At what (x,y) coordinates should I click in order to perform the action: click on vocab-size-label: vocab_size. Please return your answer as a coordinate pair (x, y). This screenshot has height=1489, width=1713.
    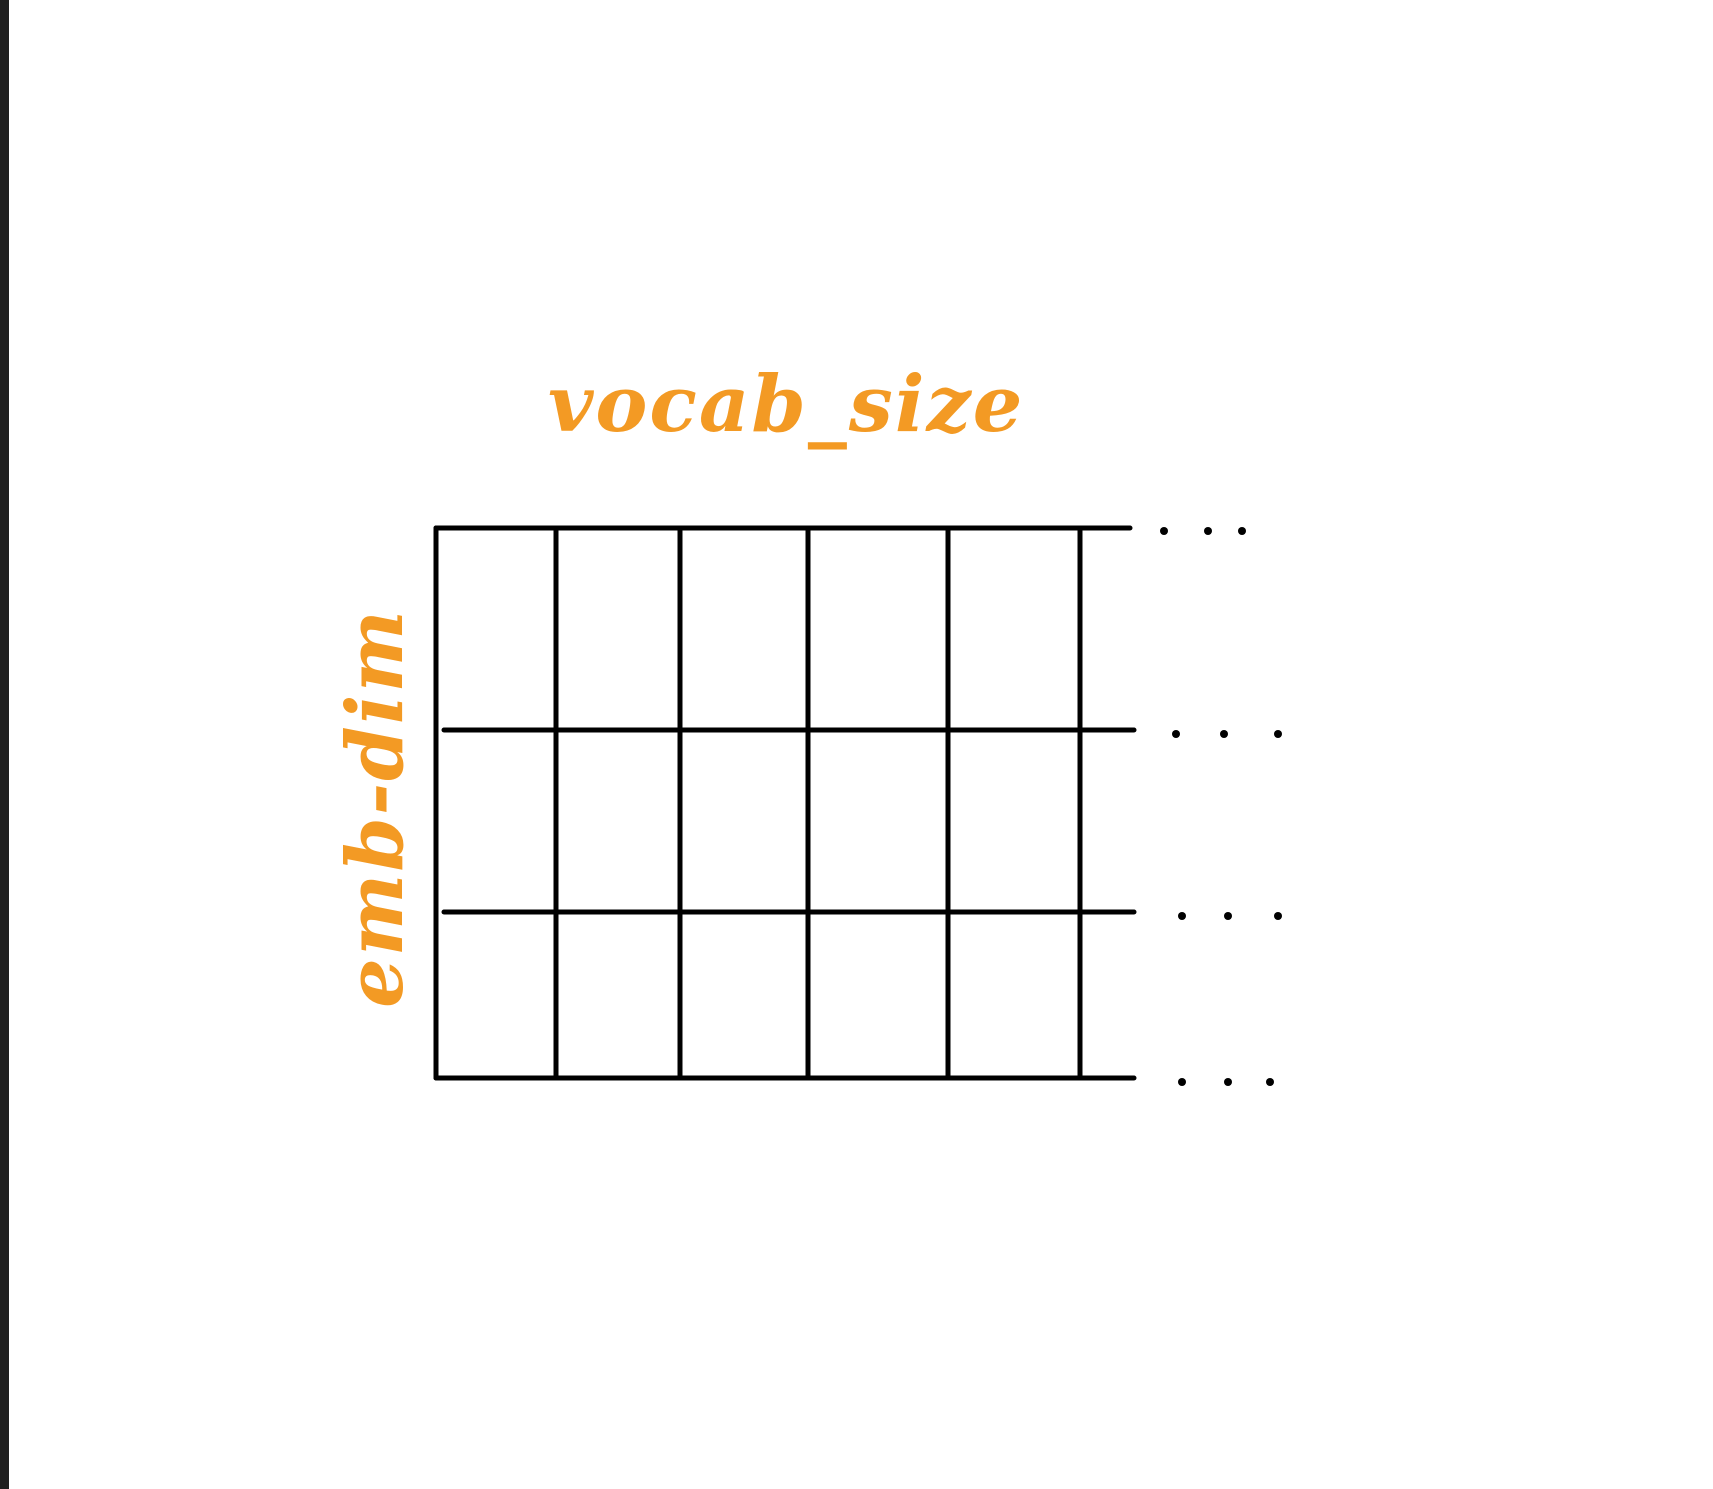
    Looking at the image, I should click on (786, 404).